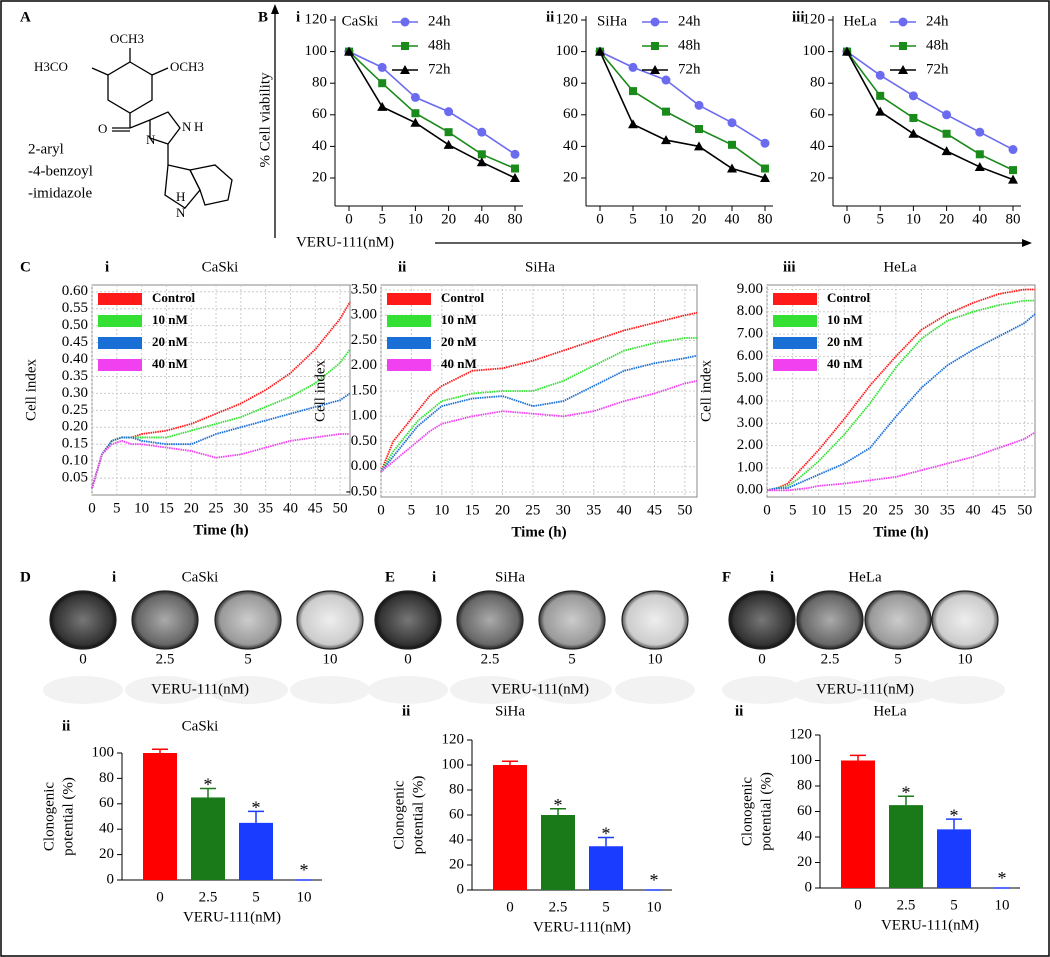 This screenshot has height=957, width=1050. Describe the element at coordinates (75, 478) in the screenshot. I see `y-tick-label: 0.05` at that location.